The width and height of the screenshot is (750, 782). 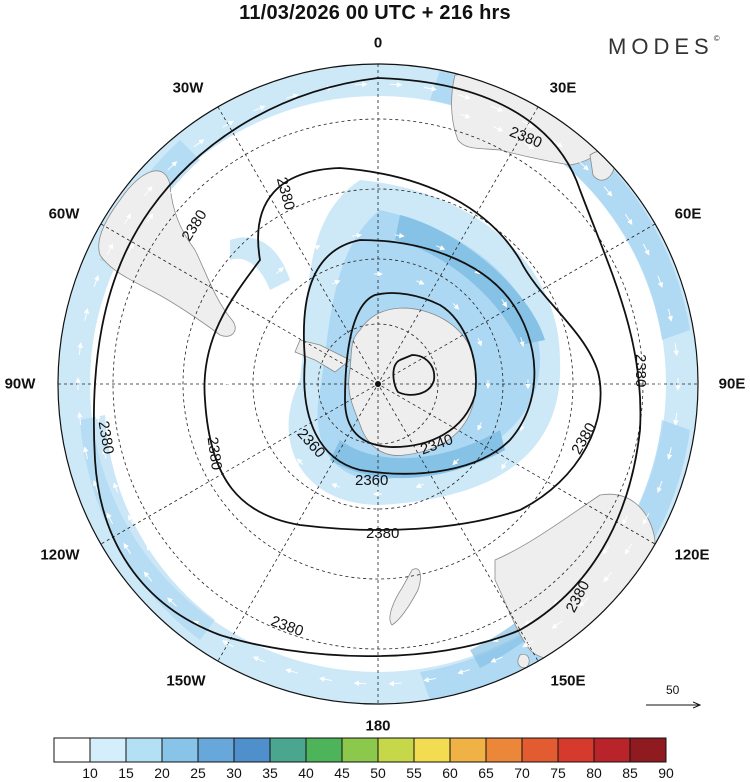 I want to click on lon-label-120e: 120E, so click(x=692, y=555).